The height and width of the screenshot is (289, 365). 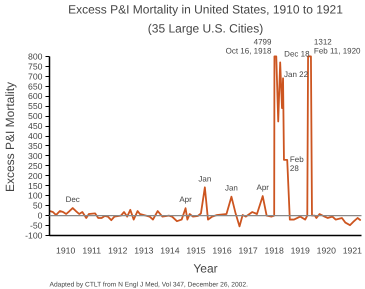 What do you see at coordinates (118, 251) in the screenshot?
I see `x-tick-label: 1912` at bounding box center [118, 251].